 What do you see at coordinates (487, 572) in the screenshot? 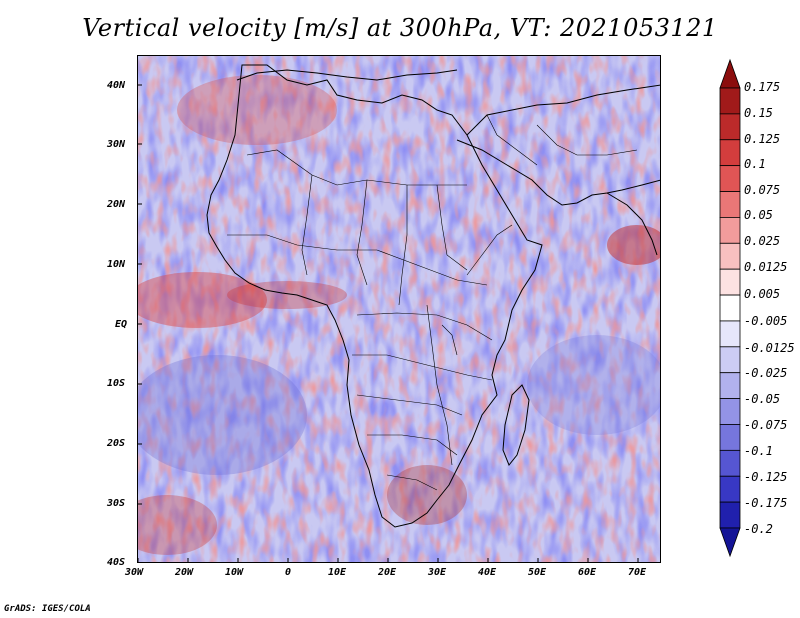
I see `x-tick-40e: 40E` at bounding box center [487, 572].